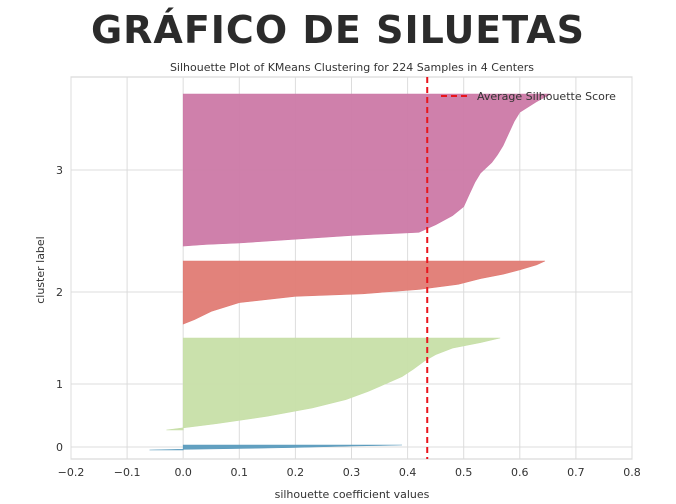 The width and height of the screenshot is (676, 504). I want to click on x-tick-label: 0.0, so click(183, 472).